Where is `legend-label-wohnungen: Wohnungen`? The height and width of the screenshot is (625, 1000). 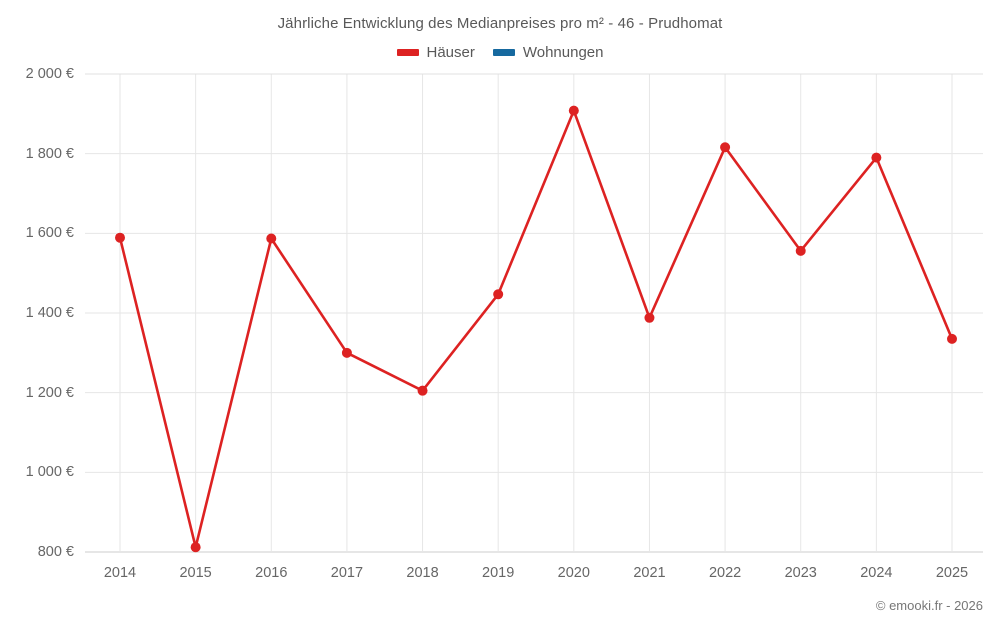
legend-label-wohnungen: Wohnungen is located at coordinates (563, 52).